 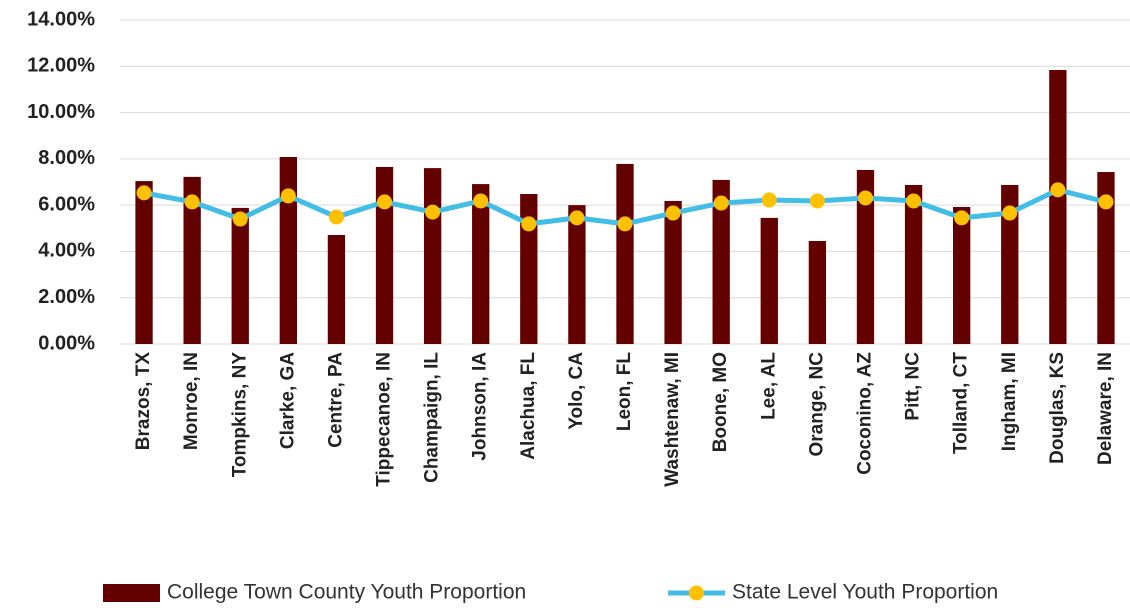 What do you see at coordinates (720, 402) in the screenshot?
I see `x-tick-label: Boone, MO` at bounding box center [720, 402].